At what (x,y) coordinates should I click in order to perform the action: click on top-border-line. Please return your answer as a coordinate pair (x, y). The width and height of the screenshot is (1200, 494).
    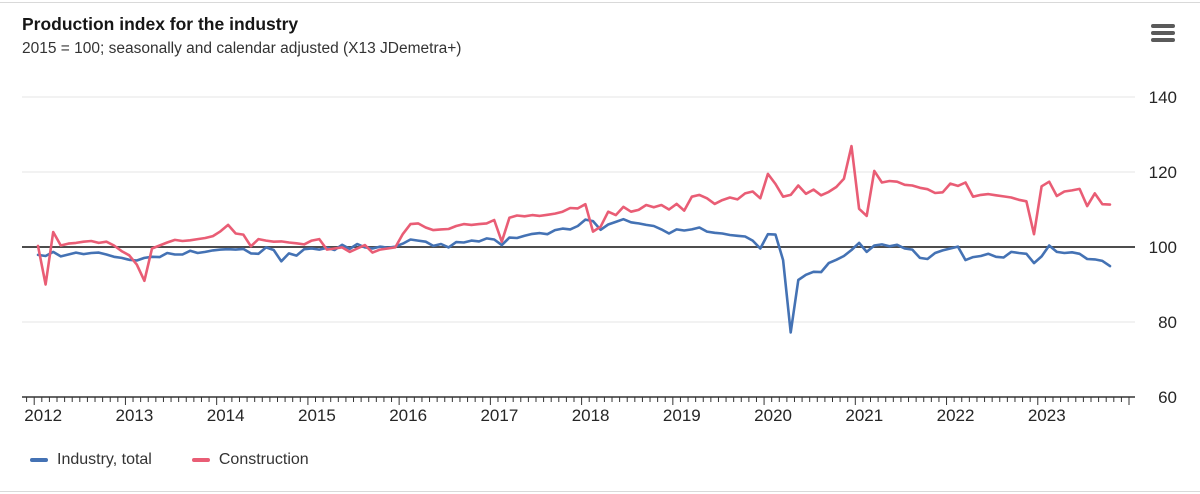
    Looking at the image, I should click on (600, 2).